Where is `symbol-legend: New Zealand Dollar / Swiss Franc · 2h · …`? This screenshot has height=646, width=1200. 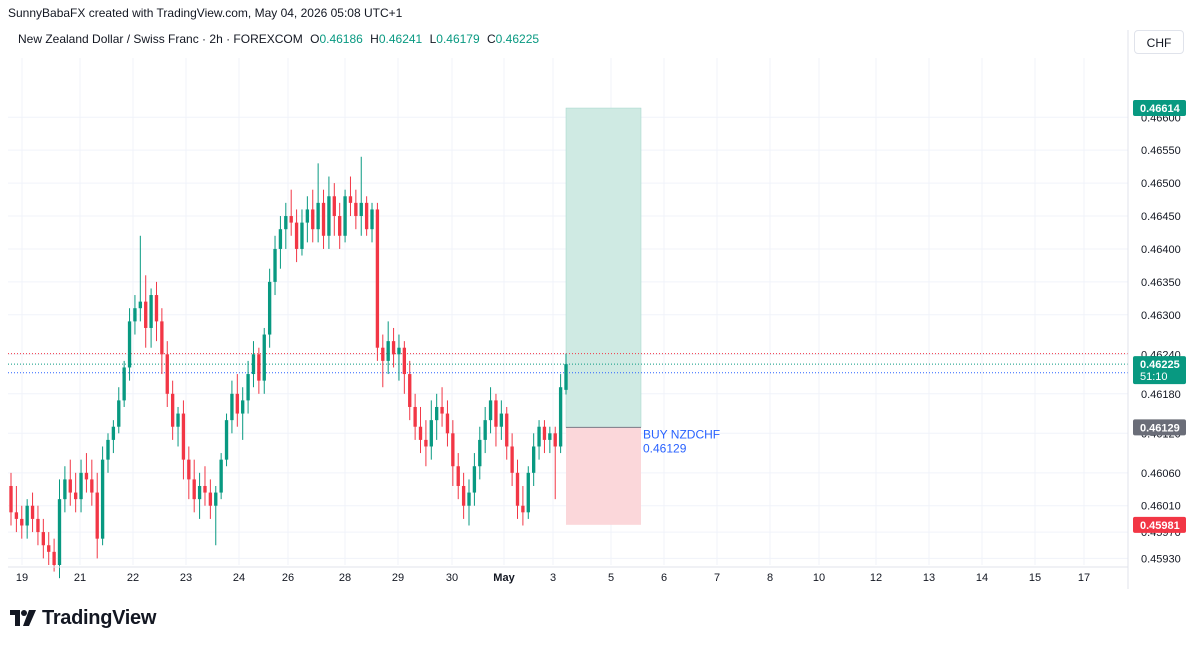 symbol-legend: New Zealand Dollar / Swiss Franc · 2h · … is located at coordinates (278, 39).